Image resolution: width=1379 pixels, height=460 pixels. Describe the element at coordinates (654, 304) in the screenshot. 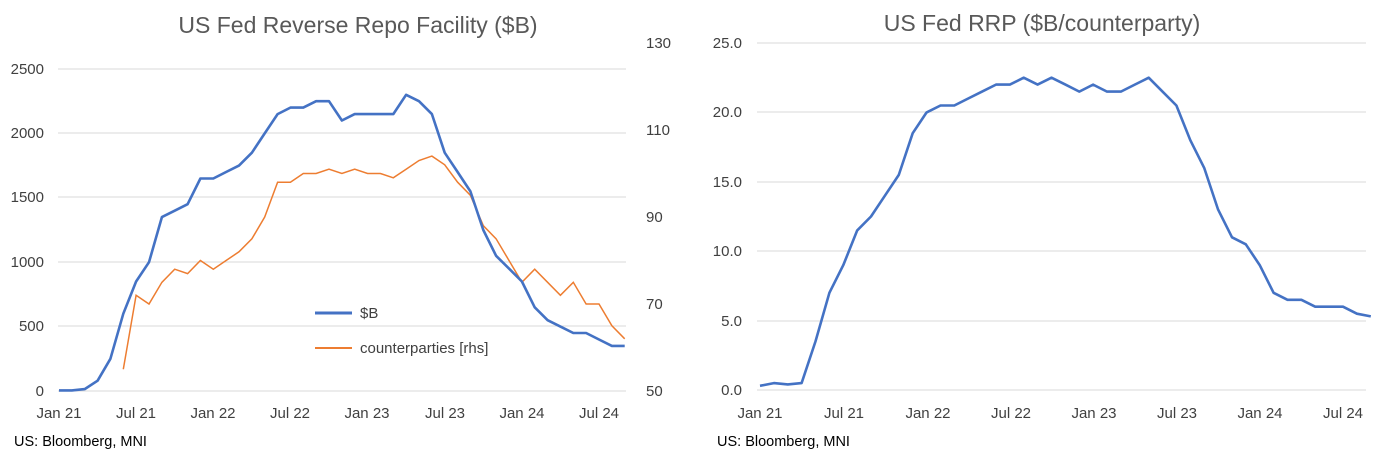

I see `right-y-tick-70: 70` at that location.